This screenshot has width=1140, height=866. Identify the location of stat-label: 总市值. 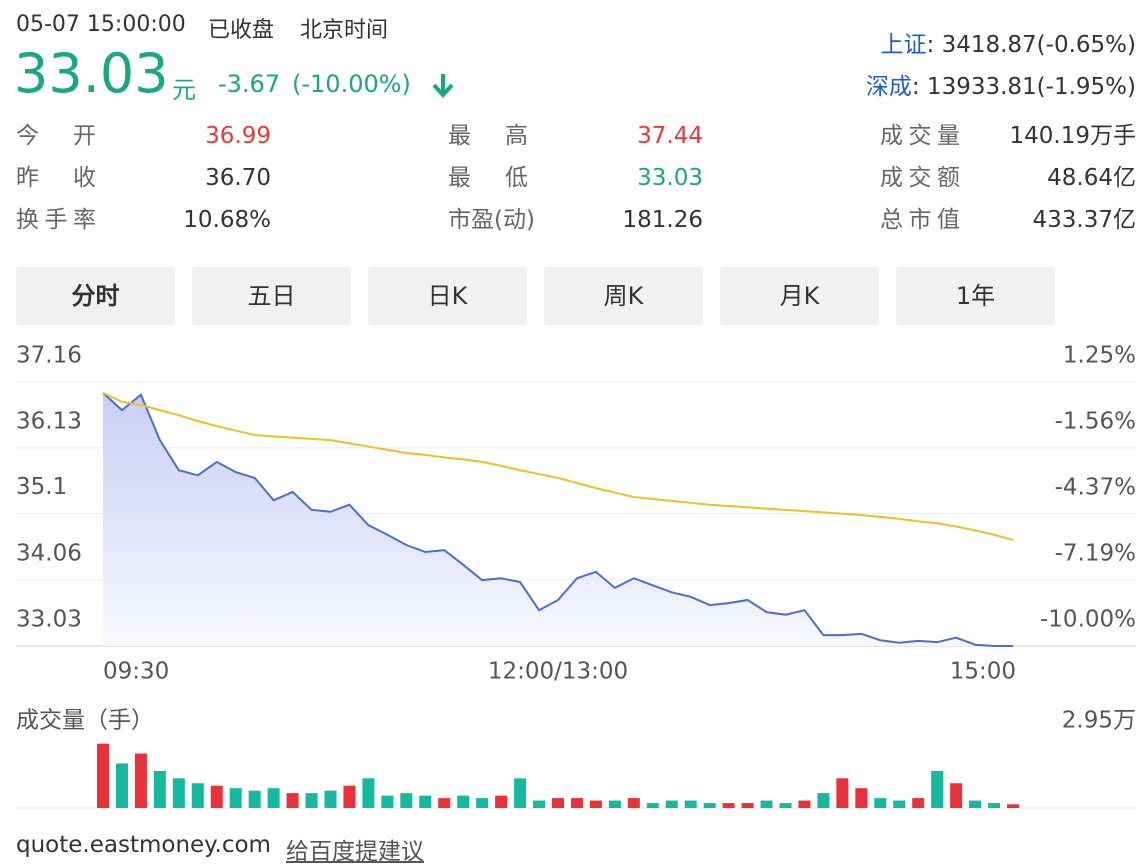
(920, 220).